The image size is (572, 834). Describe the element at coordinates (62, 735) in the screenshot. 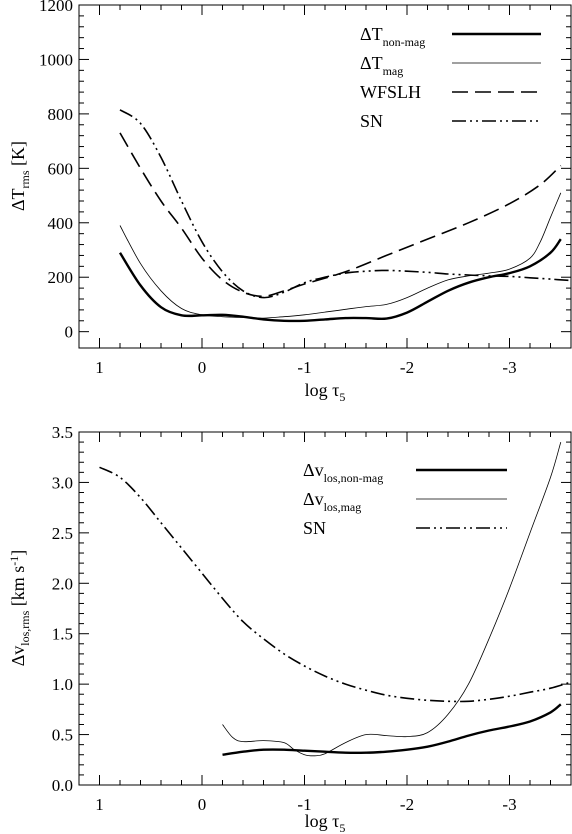

I see `y-tick-label: 0.5` at that location.